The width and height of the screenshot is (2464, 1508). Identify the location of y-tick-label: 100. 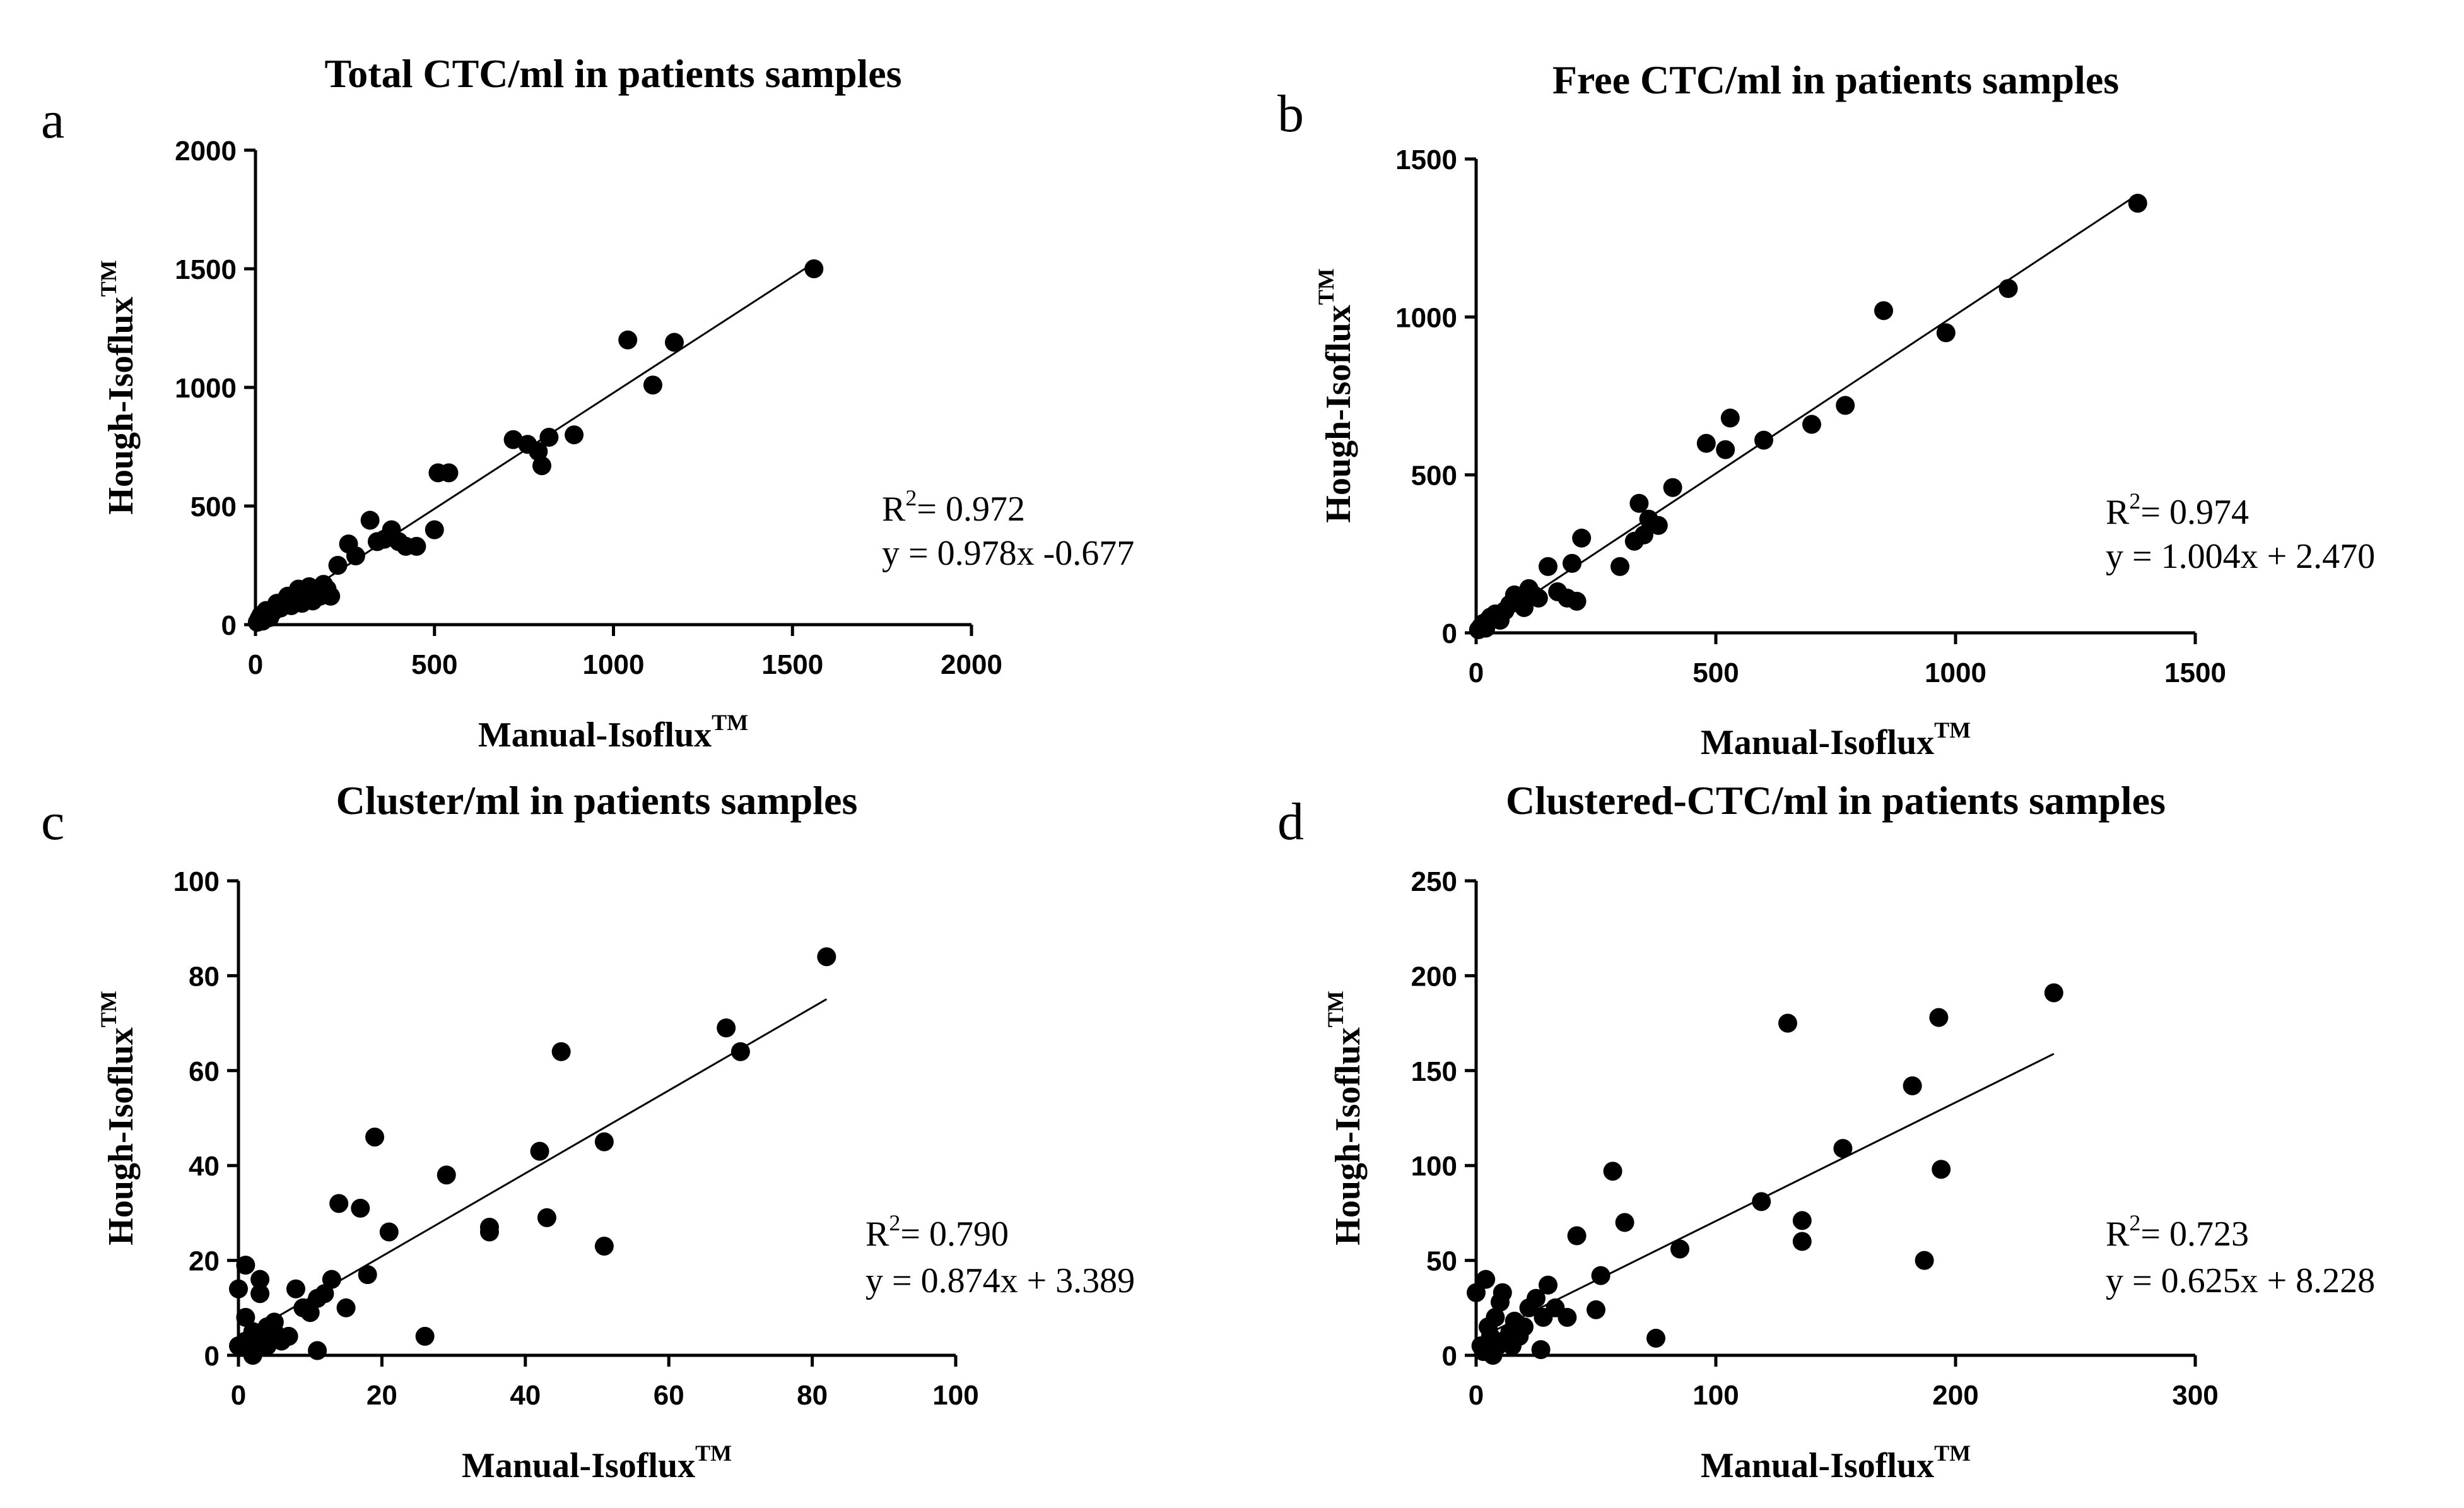
(1434, 1166).